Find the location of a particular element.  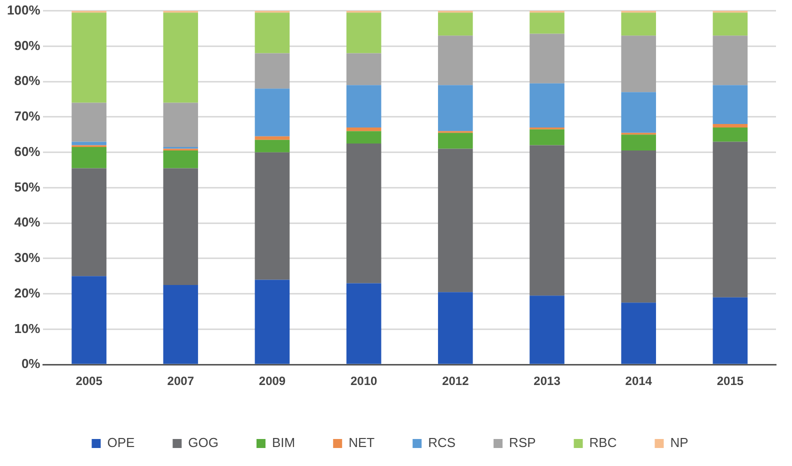

legend-label: RCS is located at coordinates (442, 442).